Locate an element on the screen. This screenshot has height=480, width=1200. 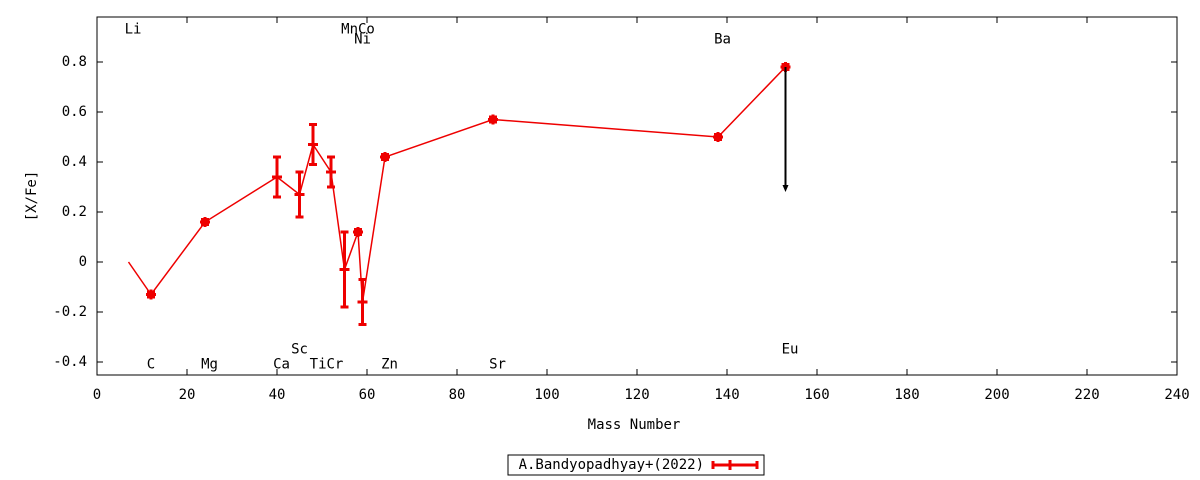
element-label: Sc is located at coordinates (299, 350).